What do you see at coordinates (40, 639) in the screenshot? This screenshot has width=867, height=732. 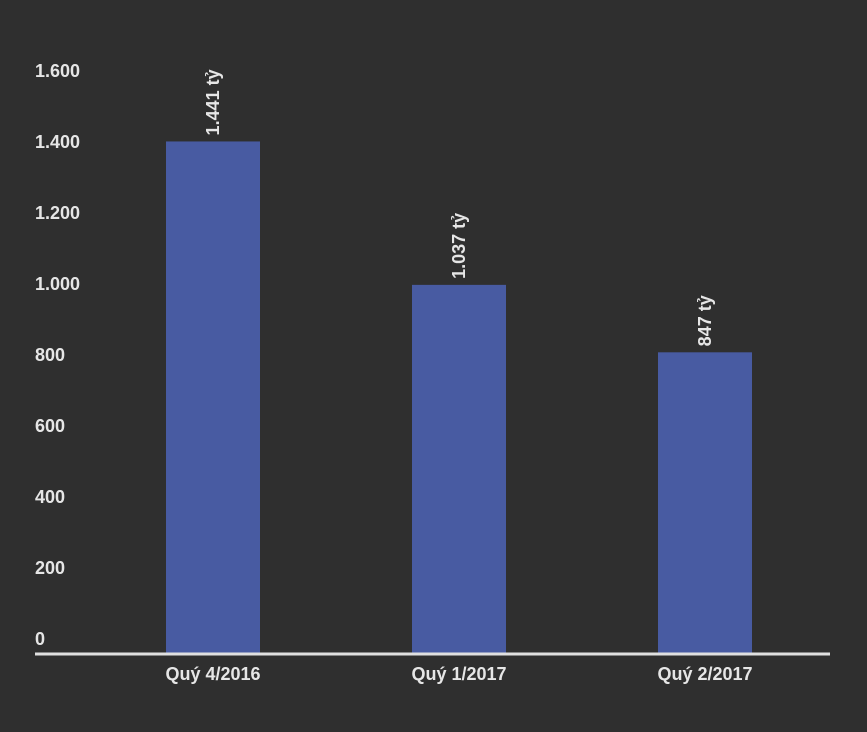 I see `y-tick-label: 0` at bounding box center [40, 639].